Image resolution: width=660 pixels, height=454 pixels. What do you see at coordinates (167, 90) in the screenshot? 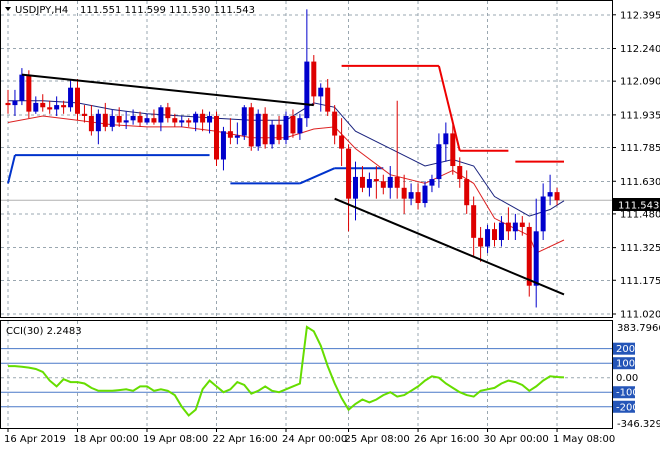
I see `trendline` at bounding box center [167, 90].